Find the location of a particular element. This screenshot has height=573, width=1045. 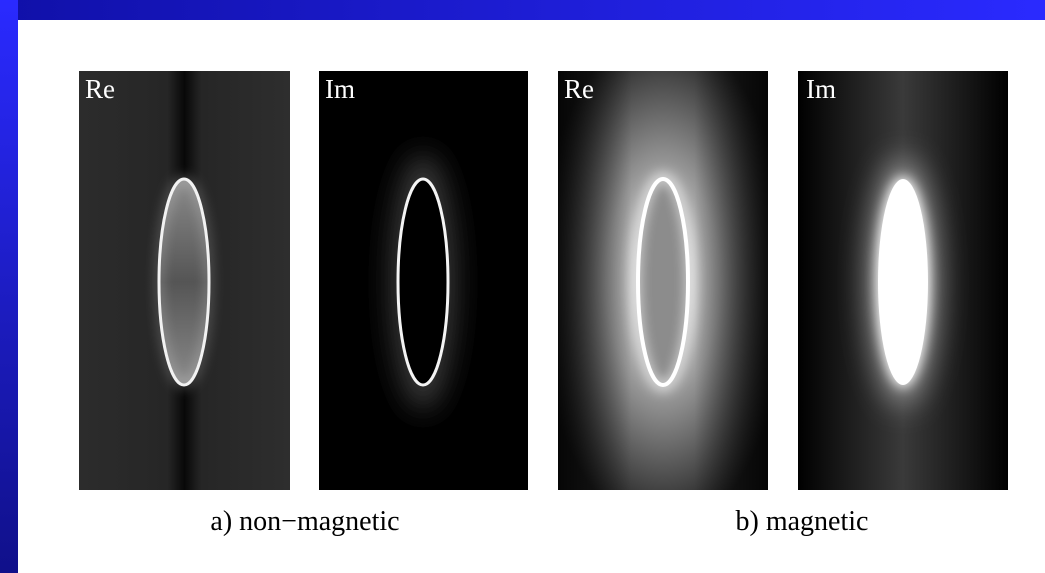

caption: a) non−magnetic is located at coordinates (304, 521).